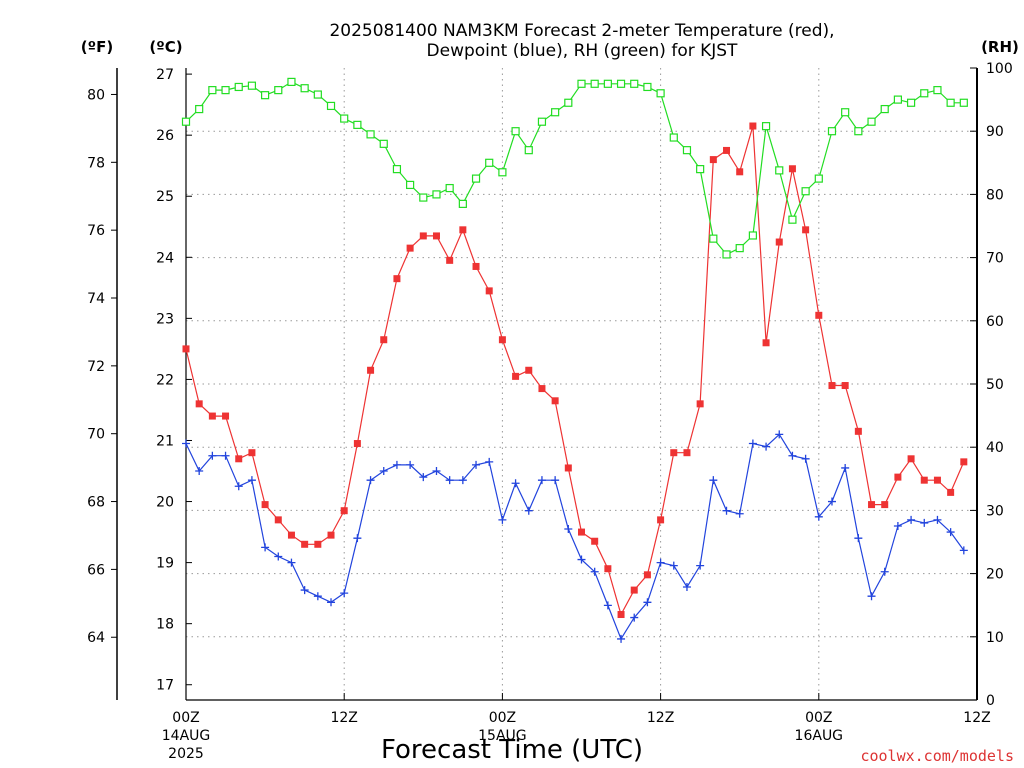 The height and width of the screenshot is (768, 1024). Describe the element at coordinates (502, 736) in the screenshot. I see `x-tick-date-label: 15AUG` at that location.